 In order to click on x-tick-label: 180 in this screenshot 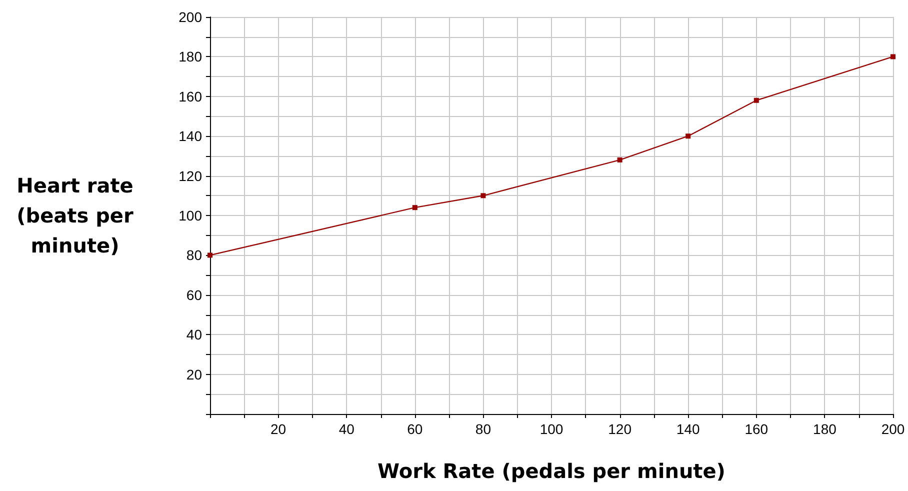, I will do `click(825, 429)`.